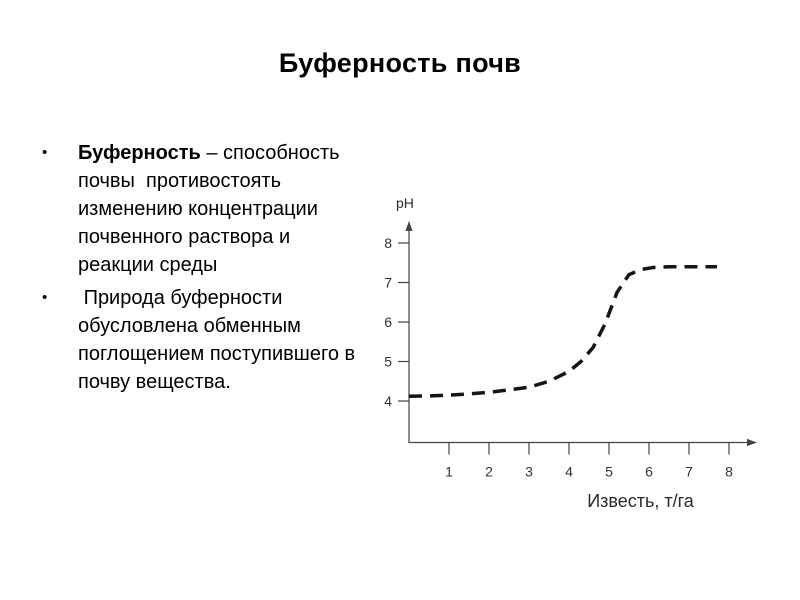 This screenshot has height=600, width=800. Describe the element at coordinates (388, 401) in the screenshot. I see `y-tick-label: 4` at that location.